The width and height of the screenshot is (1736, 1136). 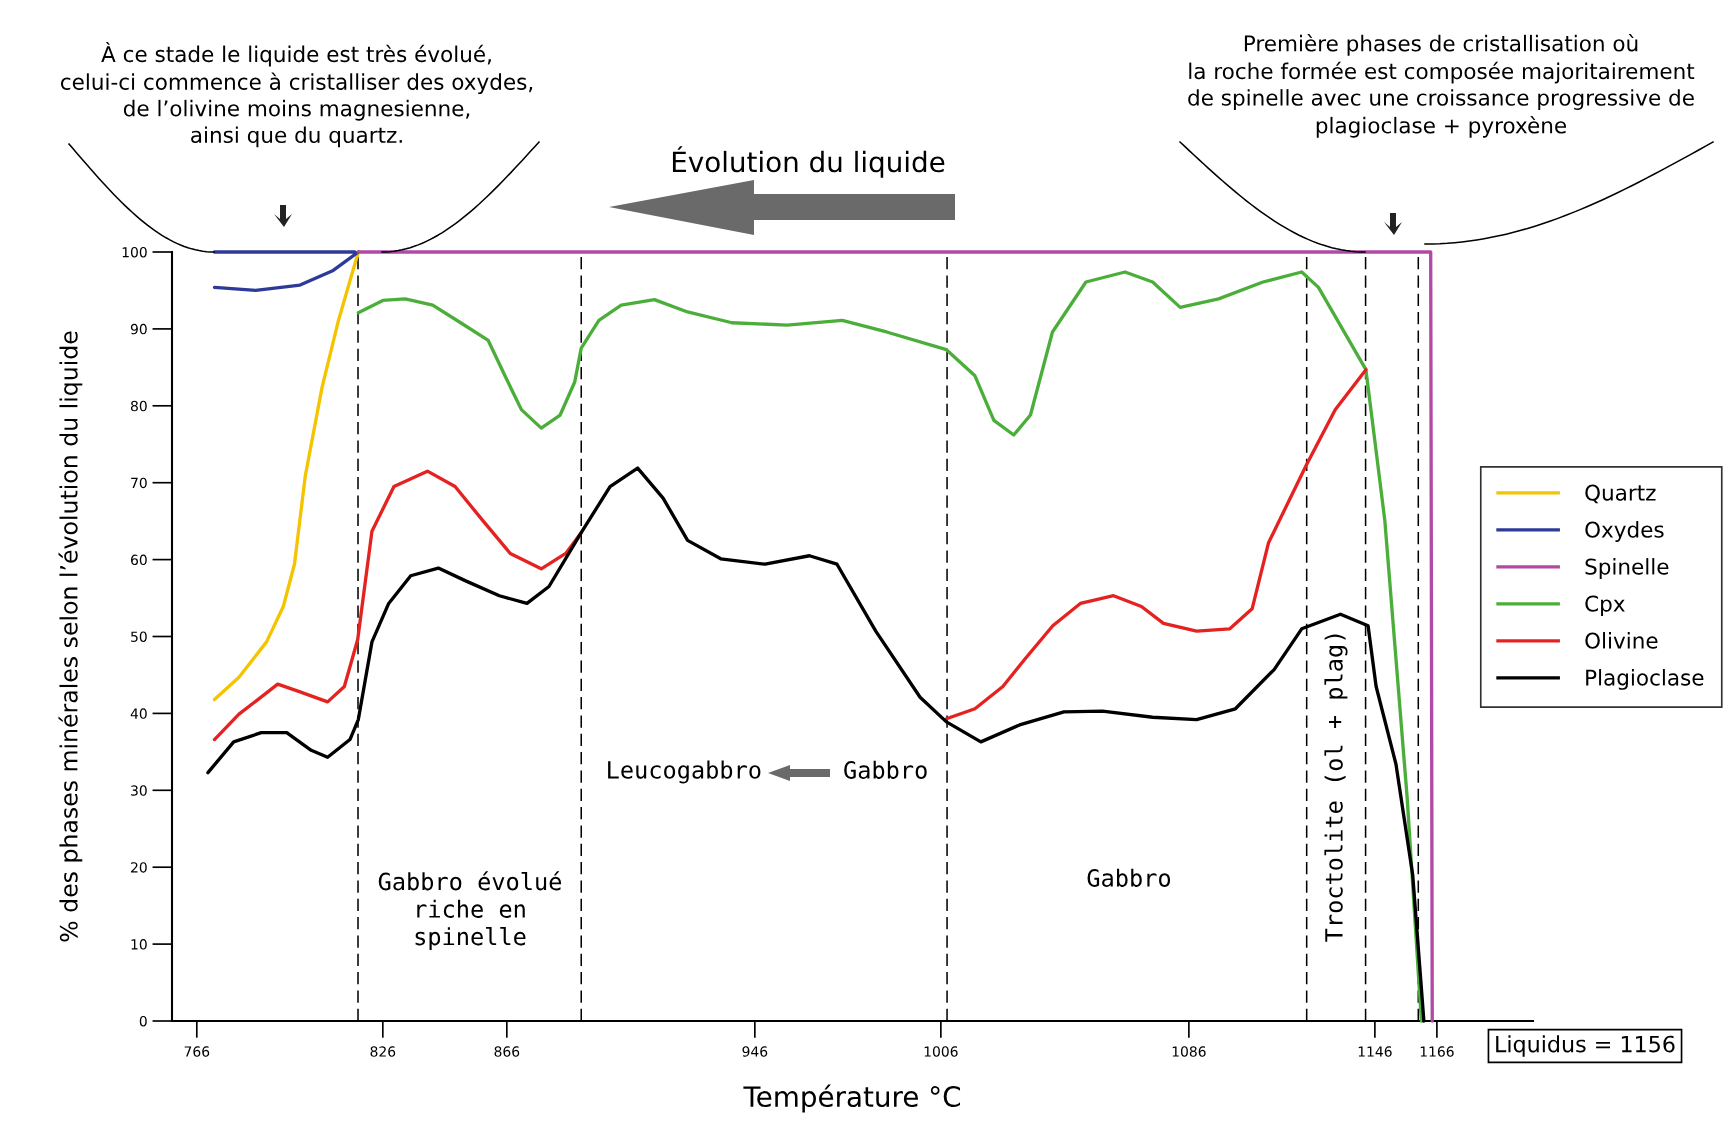 I want to click on text: Évolution du liquide, so click(x=808, y=162).